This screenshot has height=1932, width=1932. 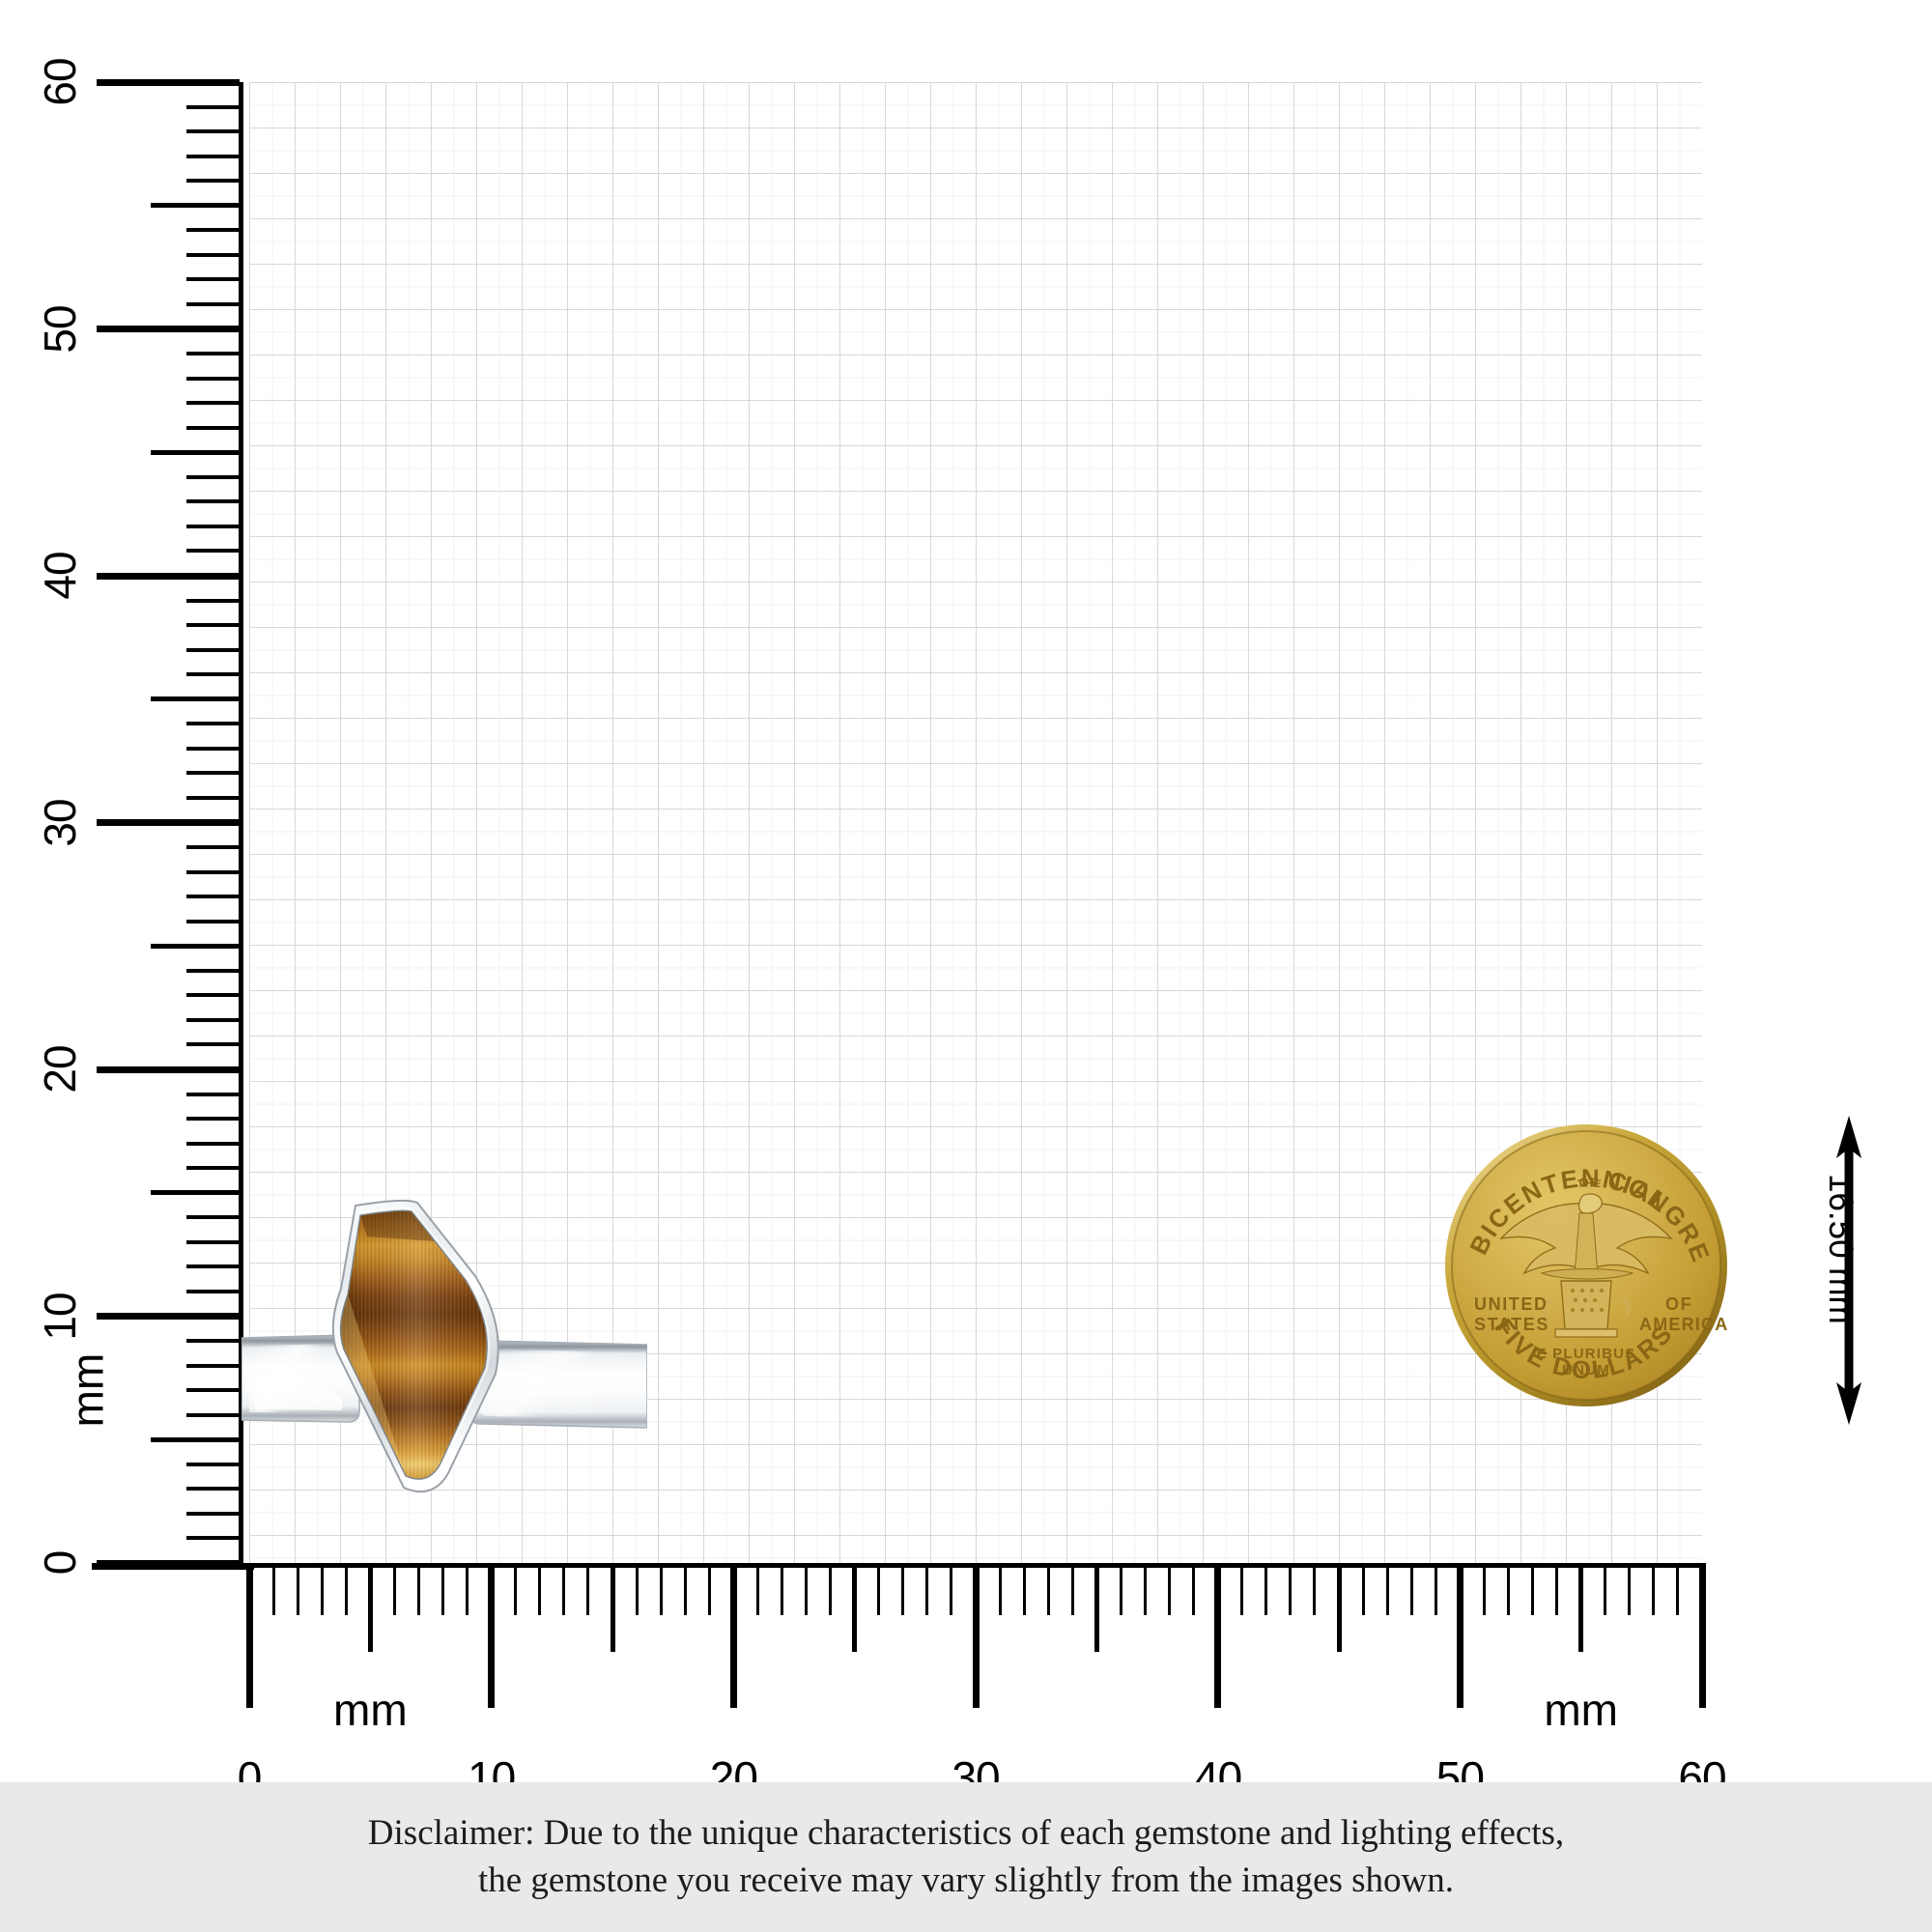 What do you see at coordinates (60, 82) in the screenshot?
I see `vertical-ruler-label-60: 60` at bounding box center [60, 82].